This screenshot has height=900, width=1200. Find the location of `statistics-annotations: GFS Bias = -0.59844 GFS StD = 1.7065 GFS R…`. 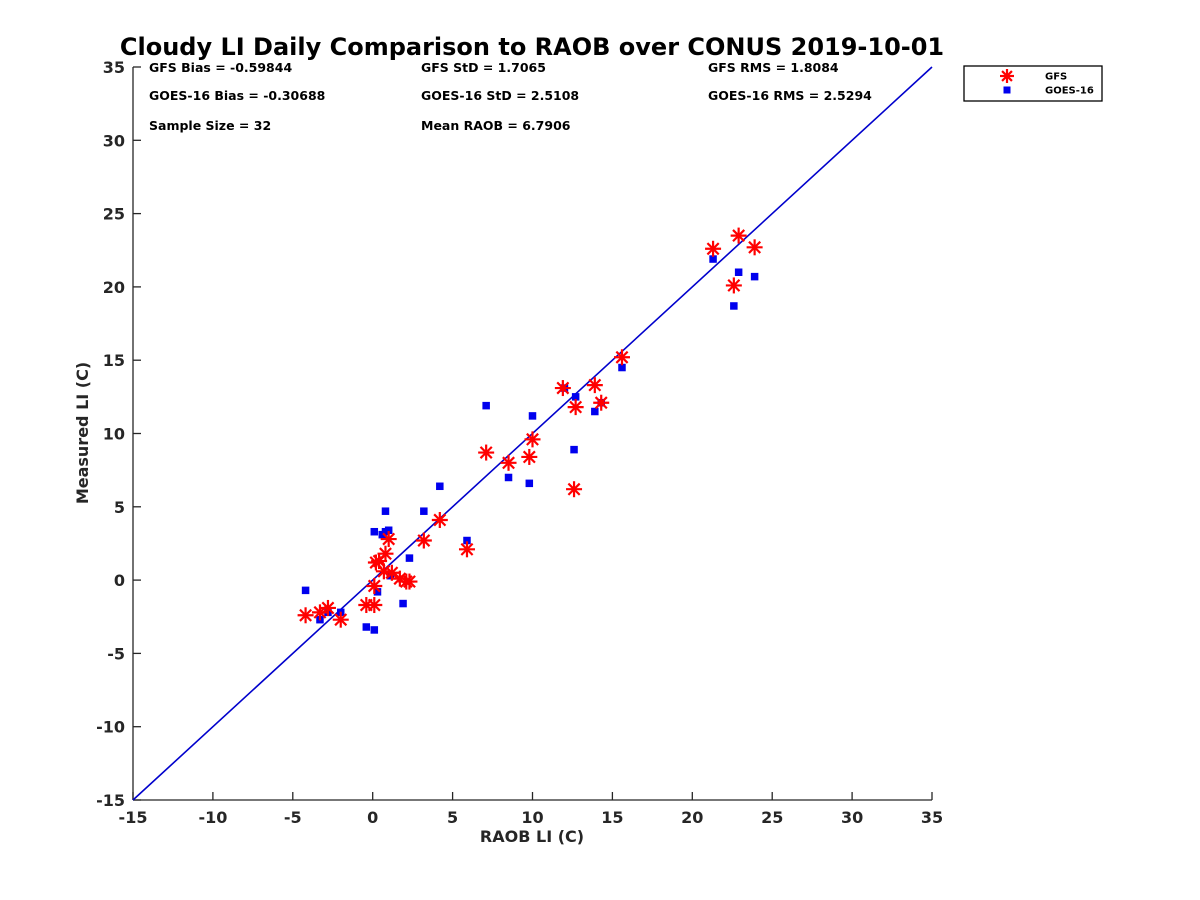

statistics-annotations: GFS Bias = -0.59844 GFS StD = 1.7065 GFS R… is located at coordinates (510, 96).